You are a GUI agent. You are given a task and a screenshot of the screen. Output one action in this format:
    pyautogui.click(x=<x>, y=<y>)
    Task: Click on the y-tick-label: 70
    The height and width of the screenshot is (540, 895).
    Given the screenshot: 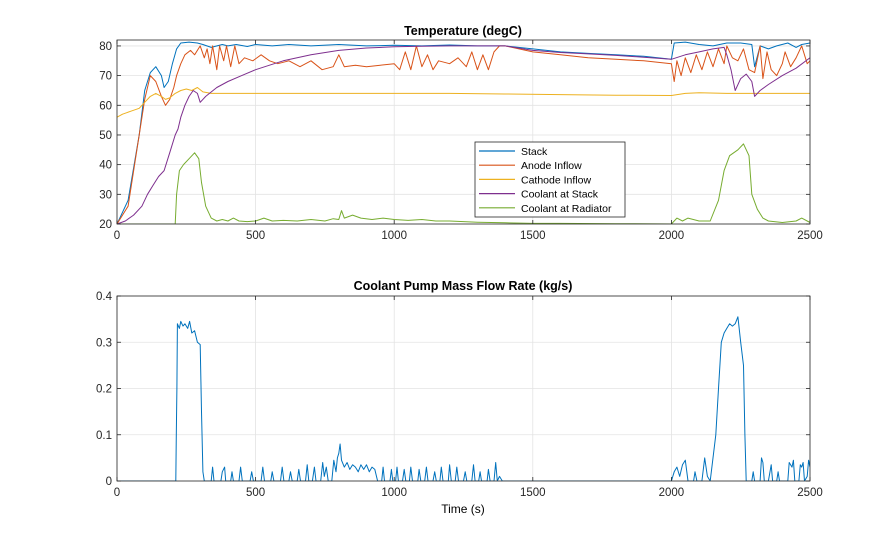 What is the action you would take?
    pyautogui.click(x=105, y=77)
    